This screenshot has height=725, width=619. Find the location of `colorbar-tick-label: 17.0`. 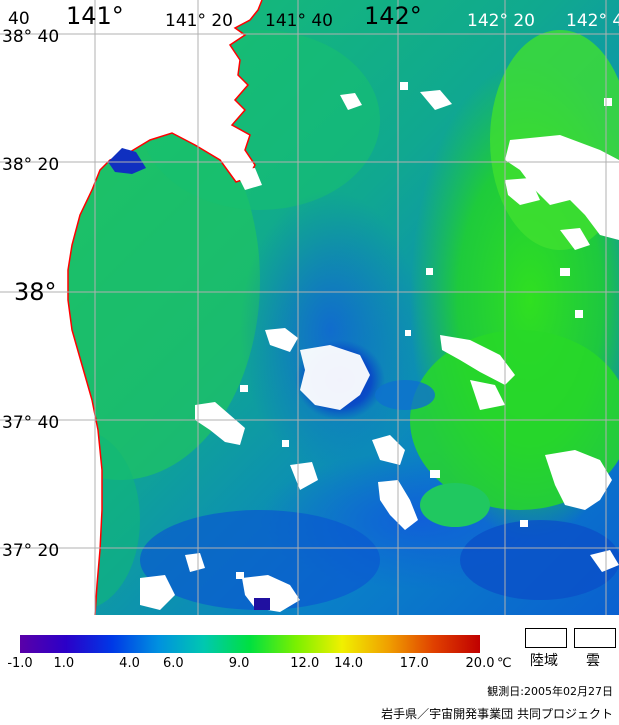

colorbar-tick-label: 17.0 is located at coordinates (414, 663).